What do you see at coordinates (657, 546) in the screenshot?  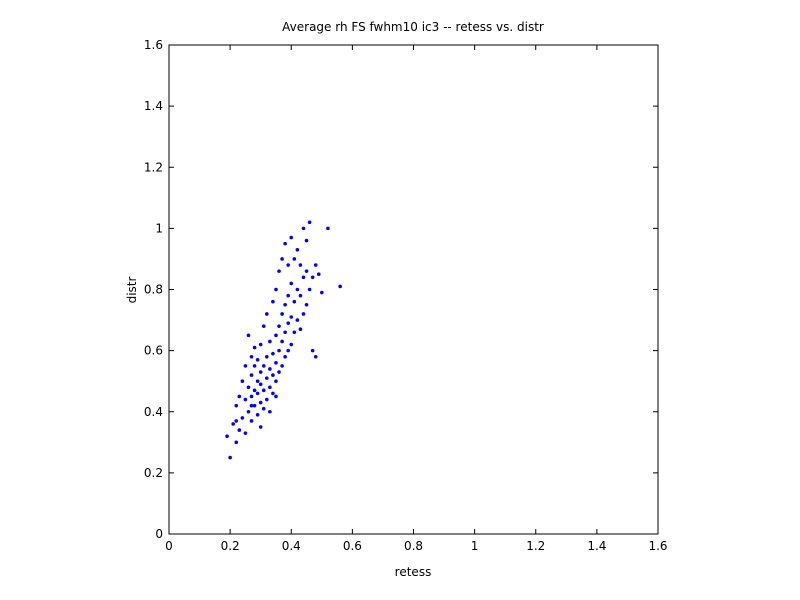 I see `x-tick-label: 1.6` at bounding box center [657, 546].